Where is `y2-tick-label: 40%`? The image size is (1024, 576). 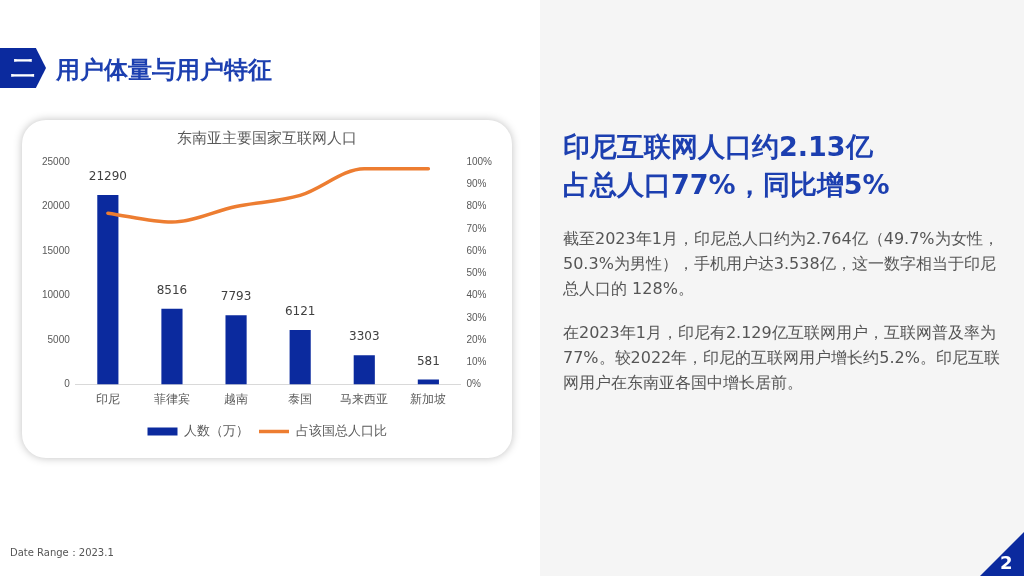 y2-tick-label: 40% is located at coordinates (476, 295).